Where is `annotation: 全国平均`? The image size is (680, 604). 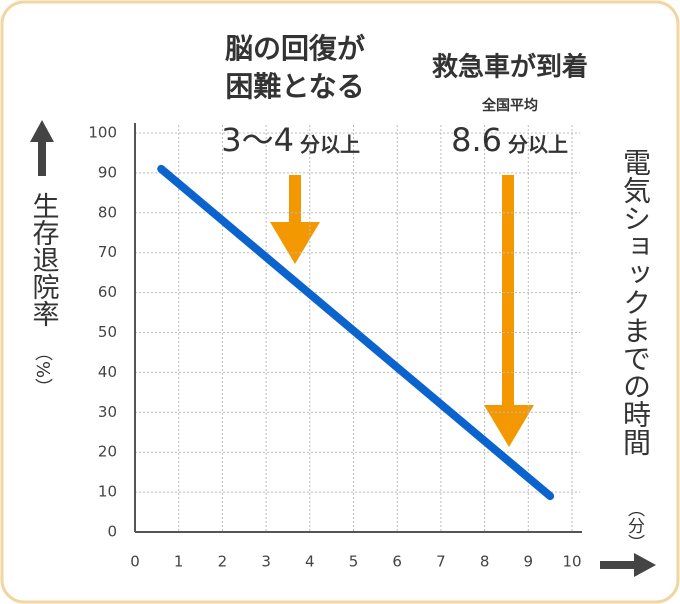
annotation: 全国平均 is located at coordinates (509, 105).